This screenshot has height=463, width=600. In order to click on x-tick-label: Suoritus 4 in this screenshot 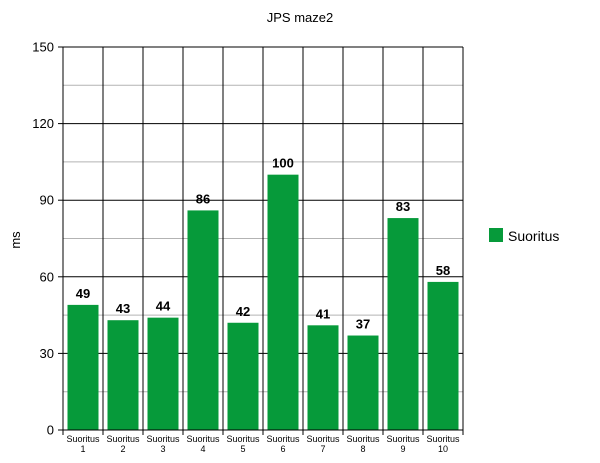, I will do `click(203, 444)`.